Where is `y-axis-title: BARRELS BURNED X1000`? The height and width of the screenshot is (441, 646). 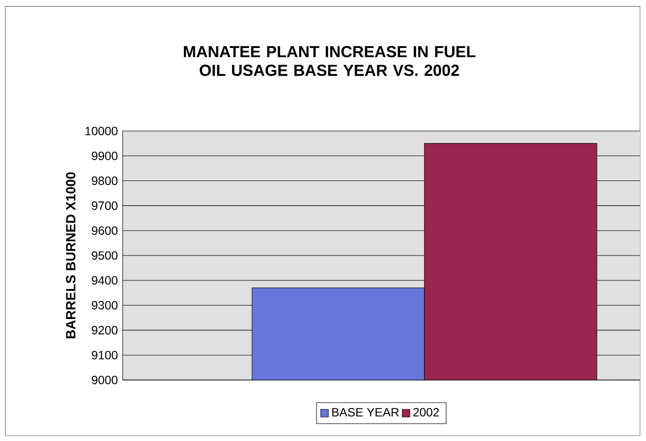
y-axis-title: BARRELS BURNED X1000 is located at coordinates (71, 255).